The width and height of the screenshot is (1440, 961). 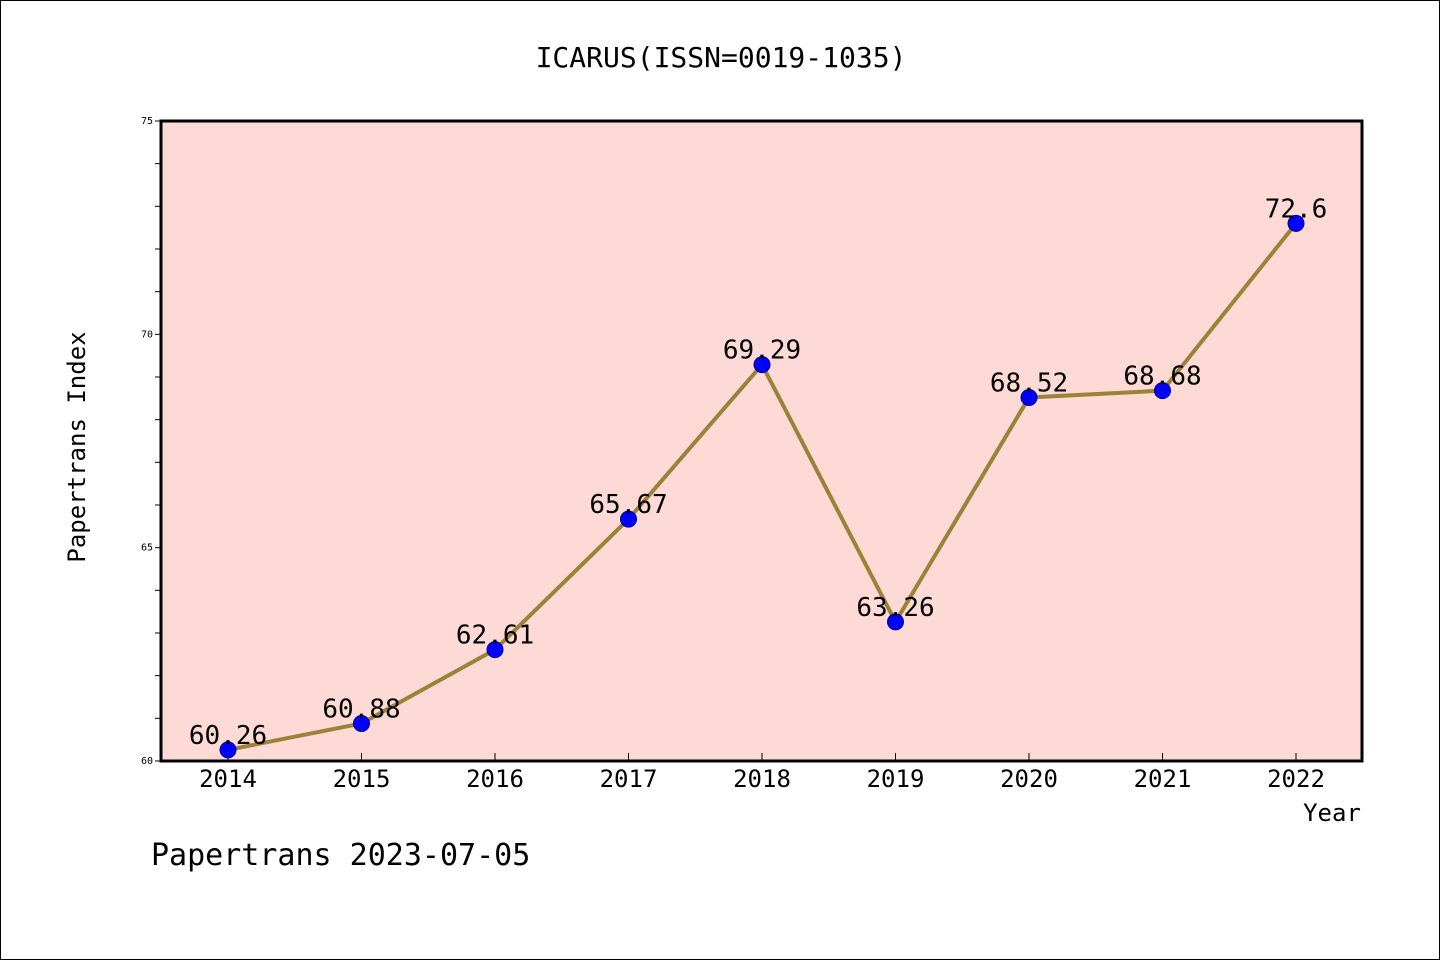 What do you see at coordinates (361, 709) in the screenshot?
I see `data-label: 60.88` at bounding box center [361, 709].